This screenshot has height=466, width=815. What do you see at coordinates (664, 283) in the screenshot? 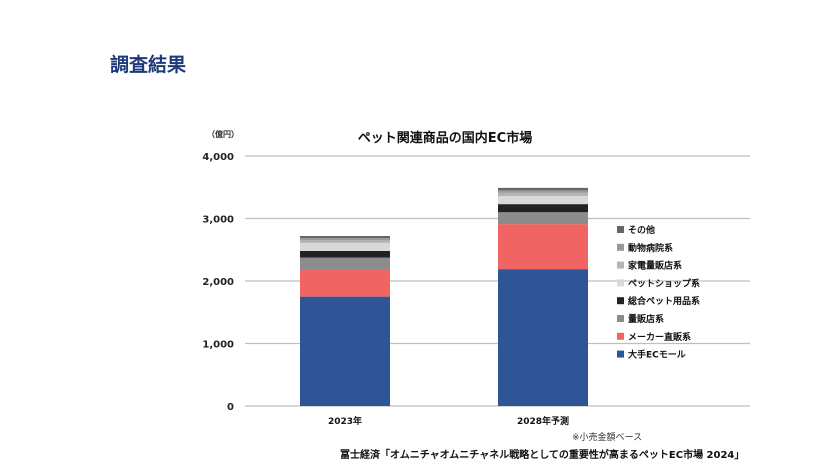
I see `legend-label: ペットショップ系` at bounding box center [664, 283].